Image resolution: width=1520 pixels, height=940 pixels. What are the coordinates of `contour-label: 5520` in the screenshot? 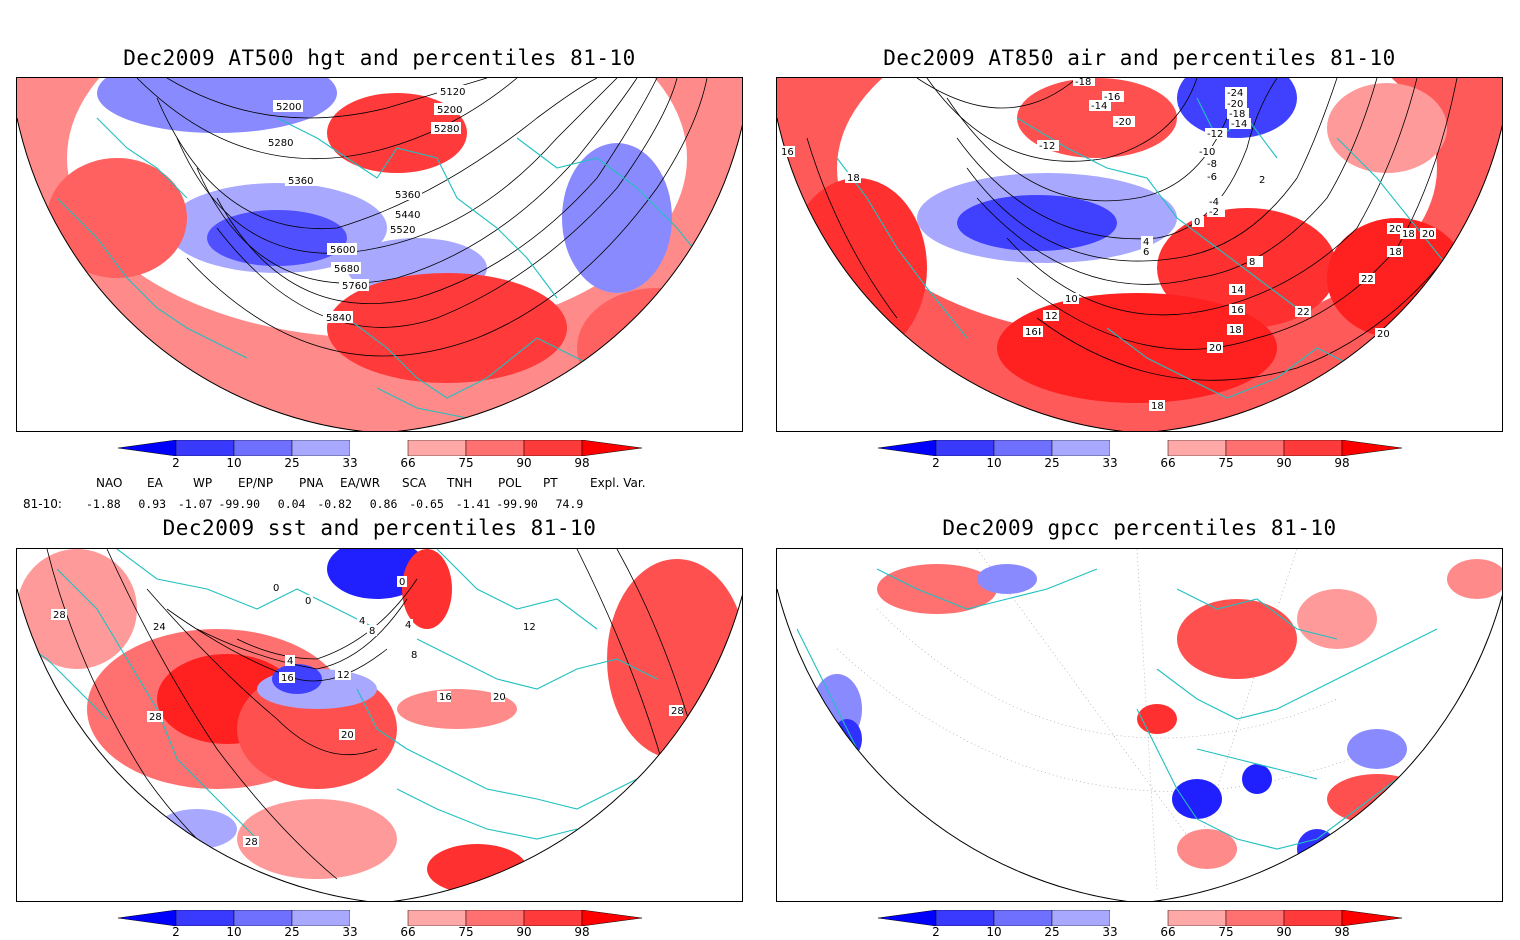 It's located at (402, 230).